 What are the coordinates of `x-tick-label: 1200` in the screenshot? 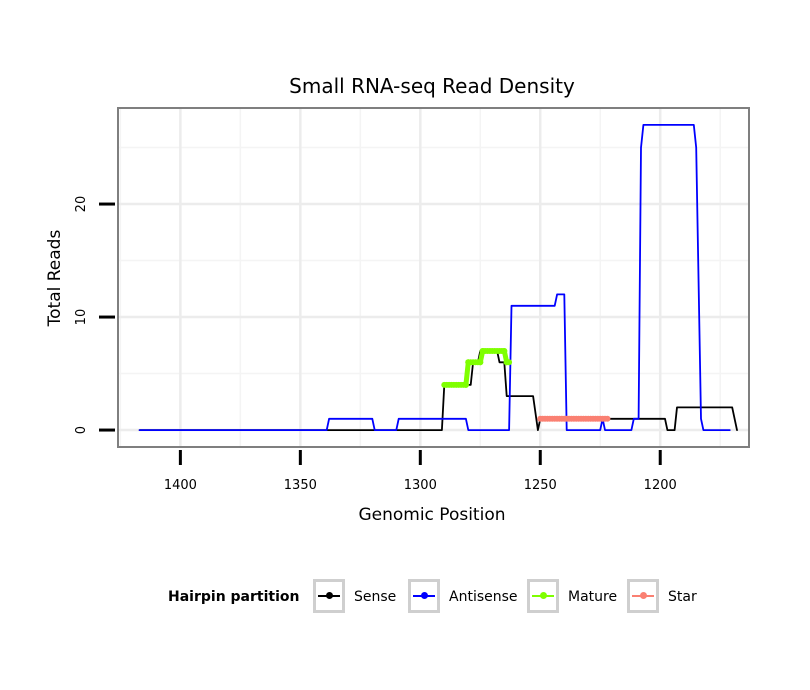 It's located at (660, 485).